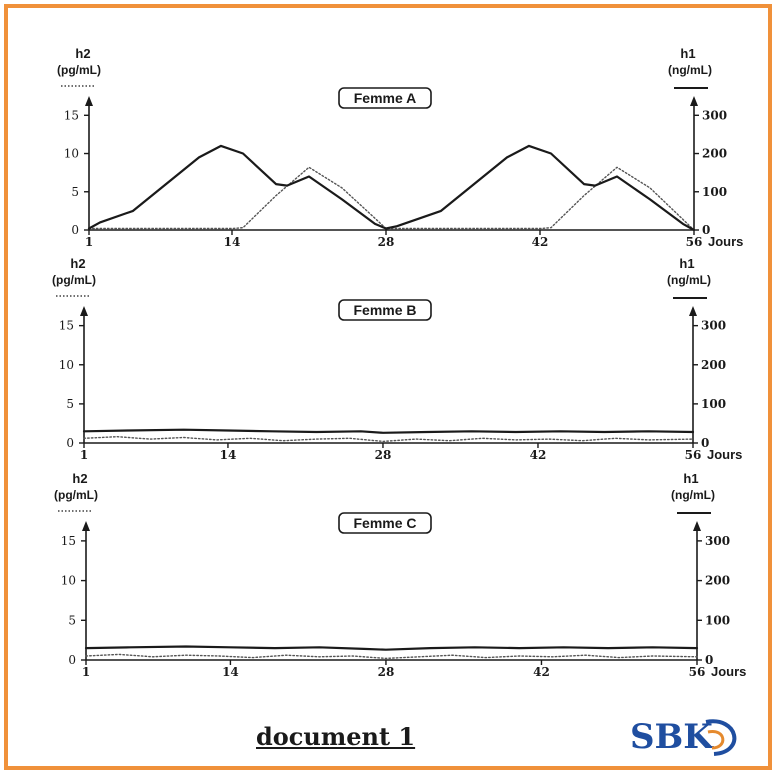 The image size is (780, 778). Describe the element at coordinates (713, 326) in the screenshot. I see `right-tick-label-2-3: 300` at that location.